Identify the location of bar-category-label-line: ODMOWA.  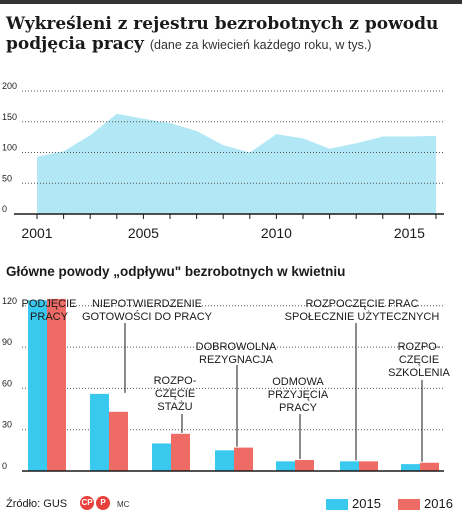
(298, 382).